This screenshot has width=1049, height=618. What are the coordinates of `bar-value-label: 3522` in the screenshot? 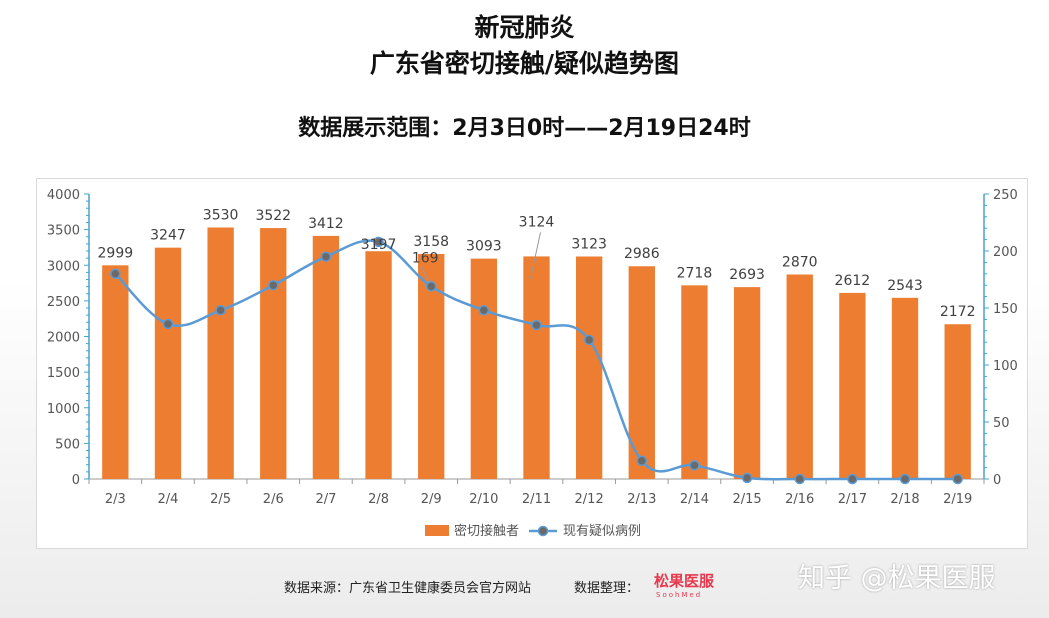 It's located at (273, 216).